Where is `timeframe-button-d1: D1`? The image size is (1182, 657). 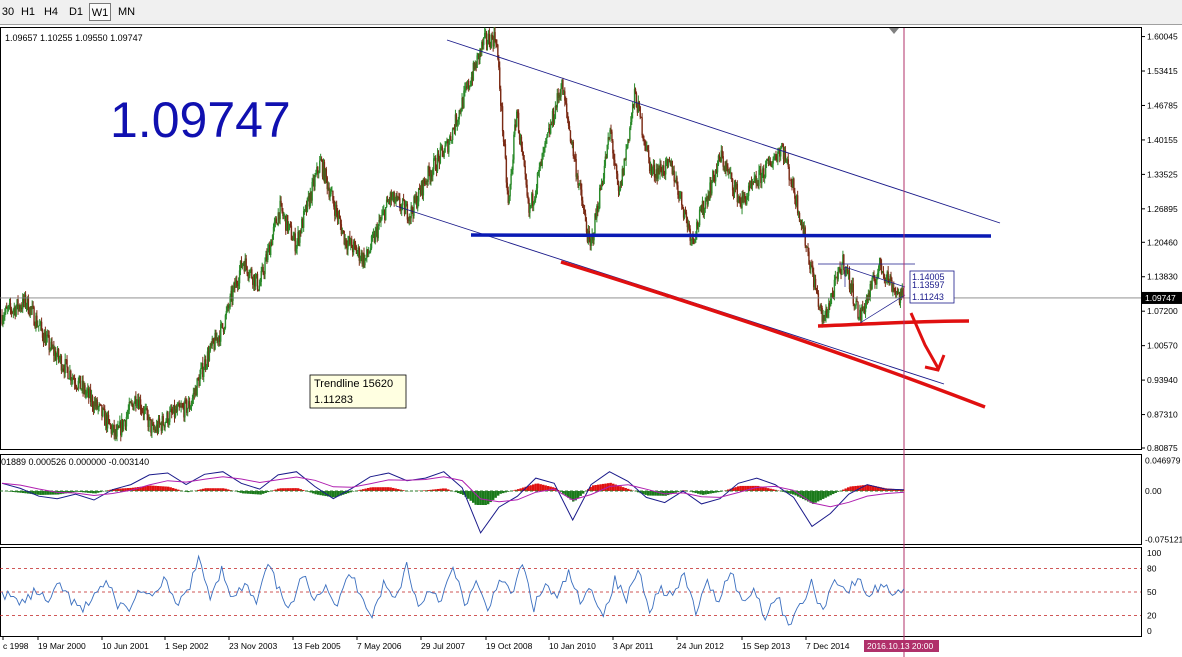
timeframe-button-d1: D1 is located at coordinates (76, 12).